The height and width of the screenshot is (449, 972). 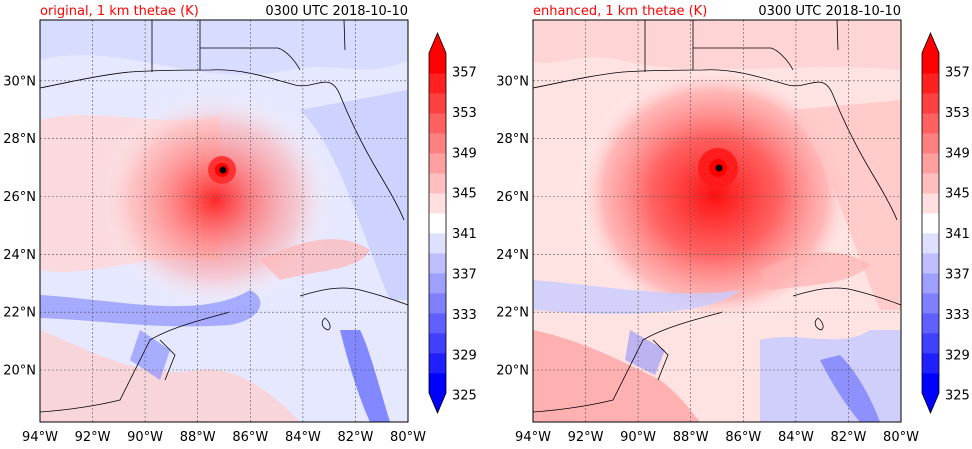 What do you see at coordinates (717, 437) in the screenshot?
I see `x-tick-labels: 94°W 92°W 90°W 88°W 86°W 84°W 82°W 80°W` at bounding box center [717, 437].